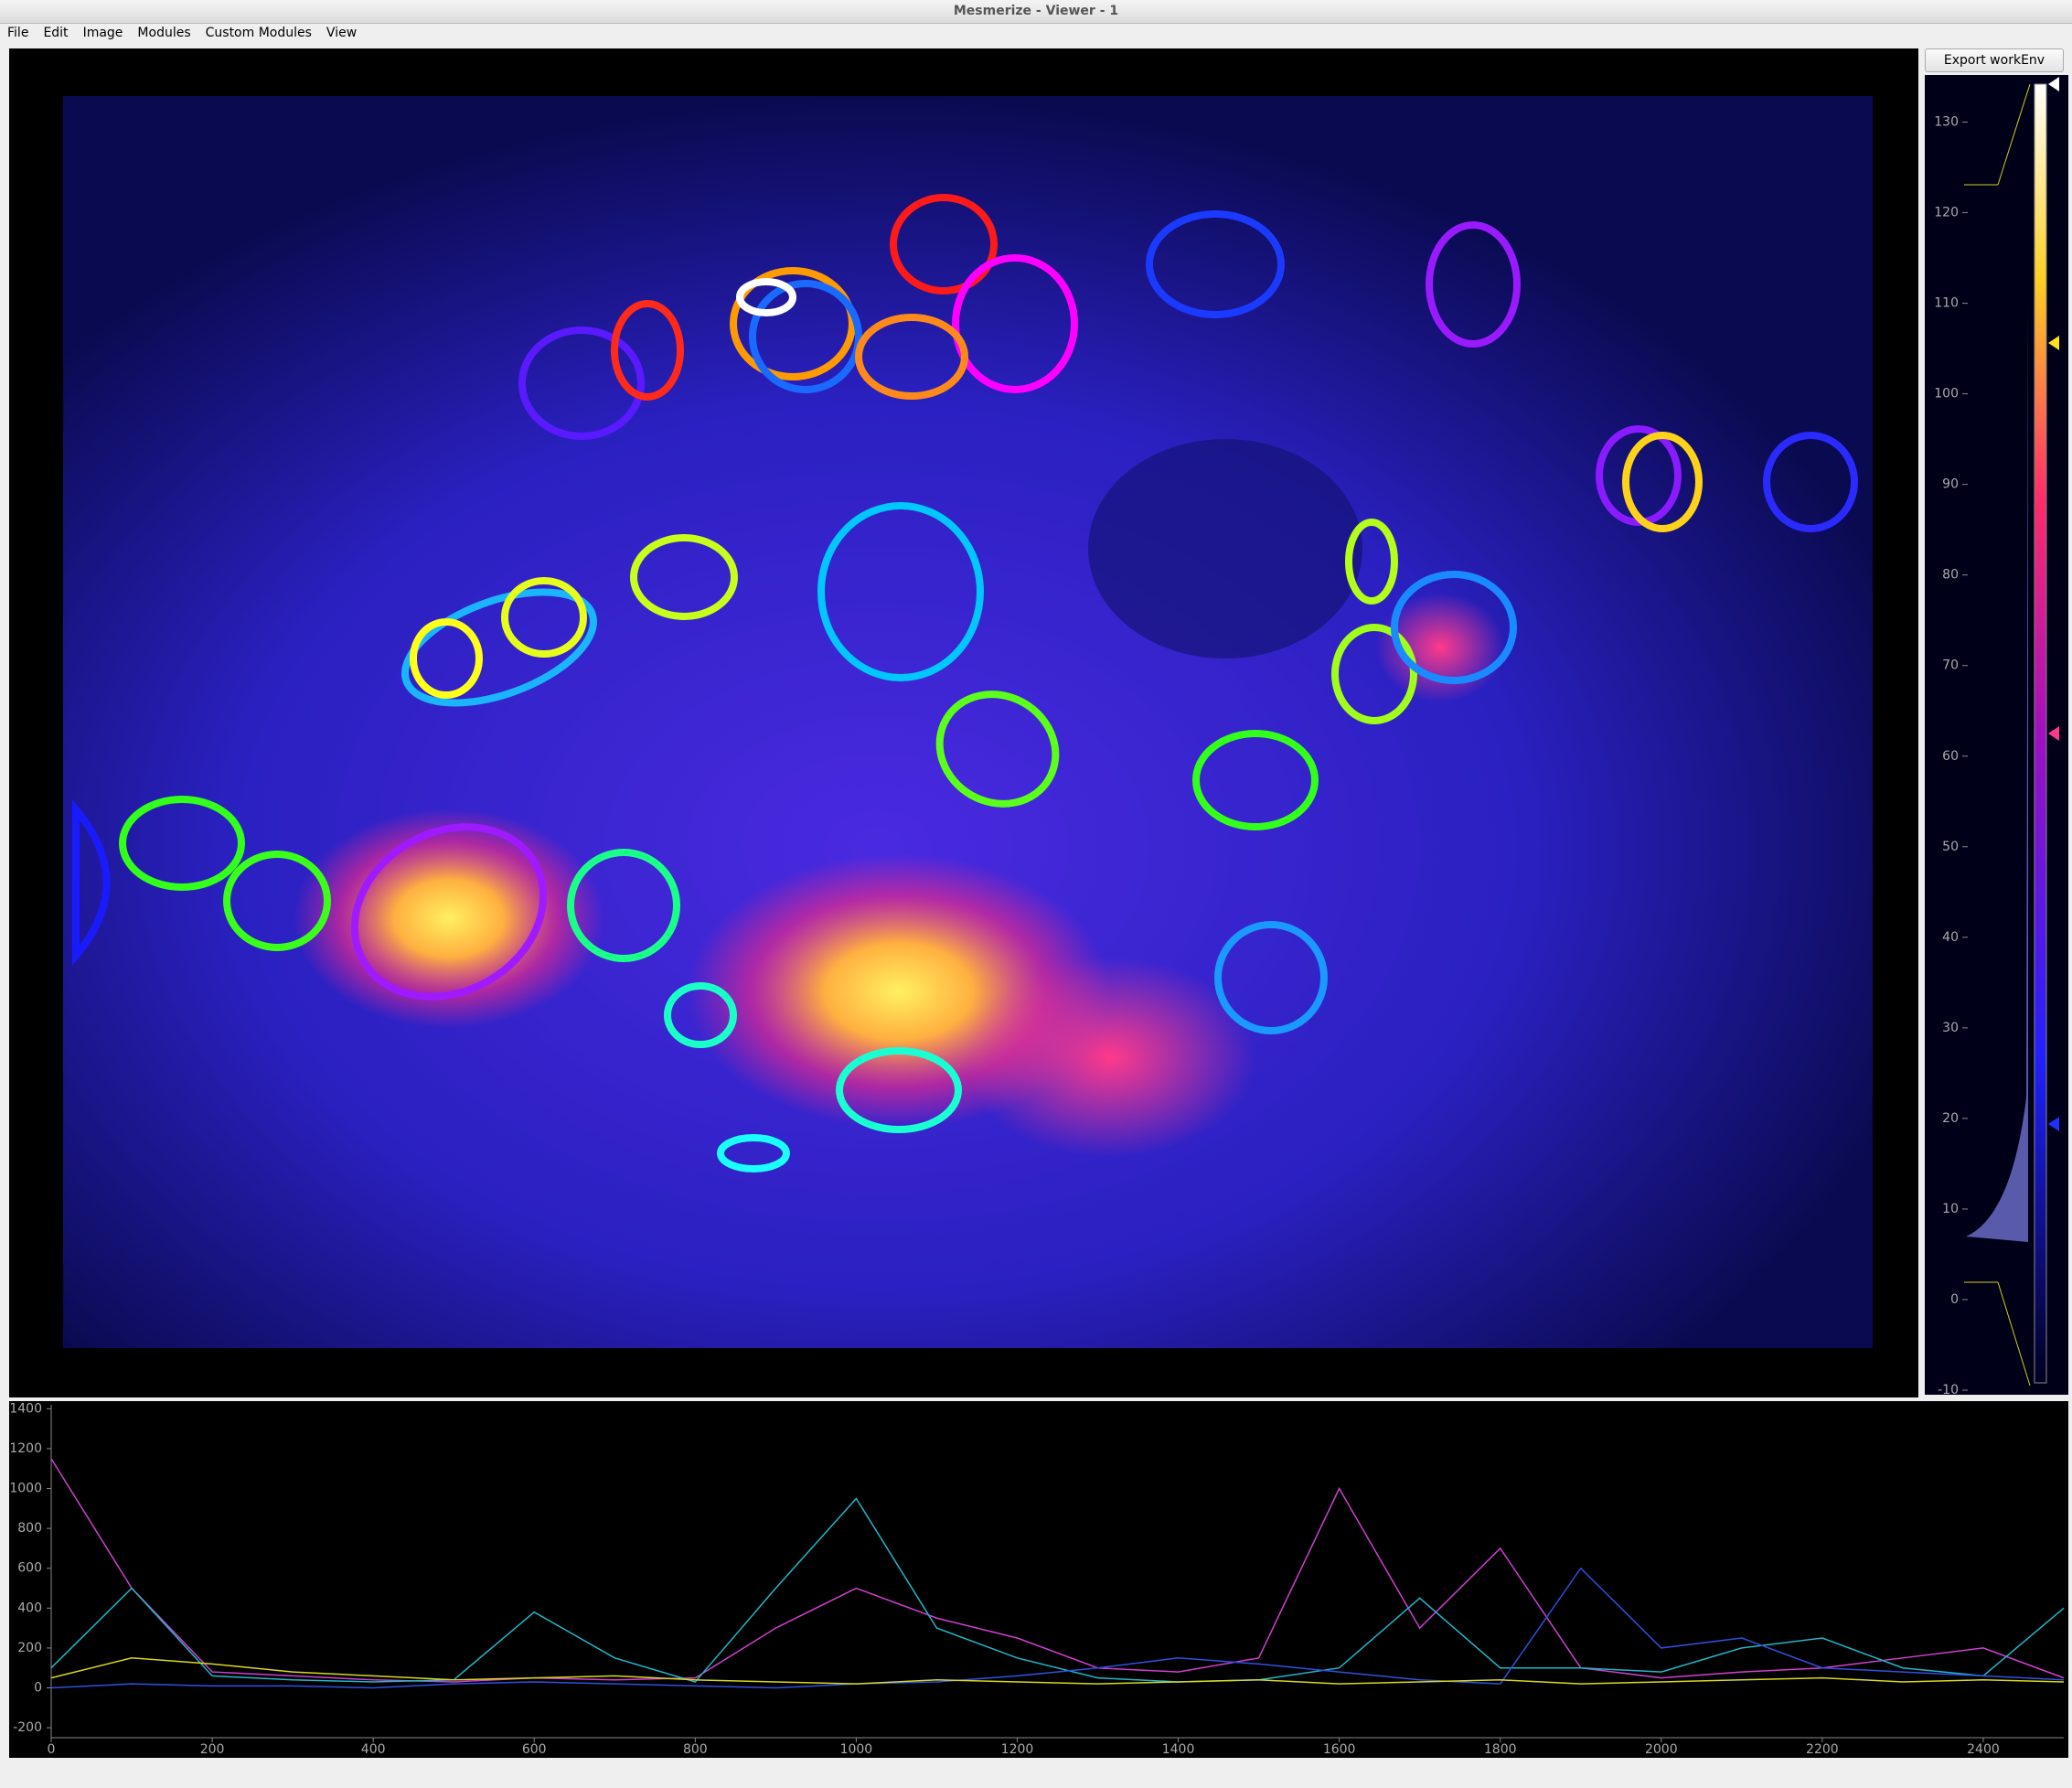 Image resolution: width=2072 pixels, height=1788 pixels. I want to click on axis-tick-label: -10, so click(1948, 1389).